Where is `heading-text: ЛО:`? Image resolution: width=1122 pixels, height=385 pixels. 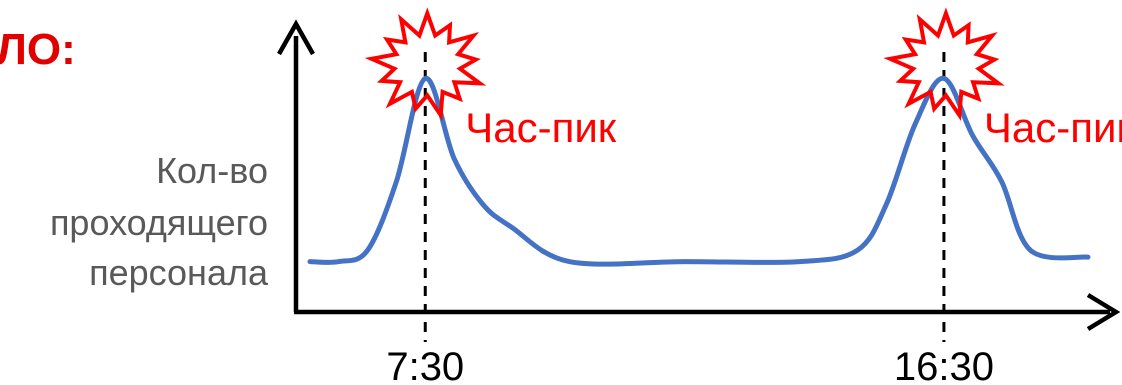 heading-text: ЛО: is located at coordinates (38, 49).